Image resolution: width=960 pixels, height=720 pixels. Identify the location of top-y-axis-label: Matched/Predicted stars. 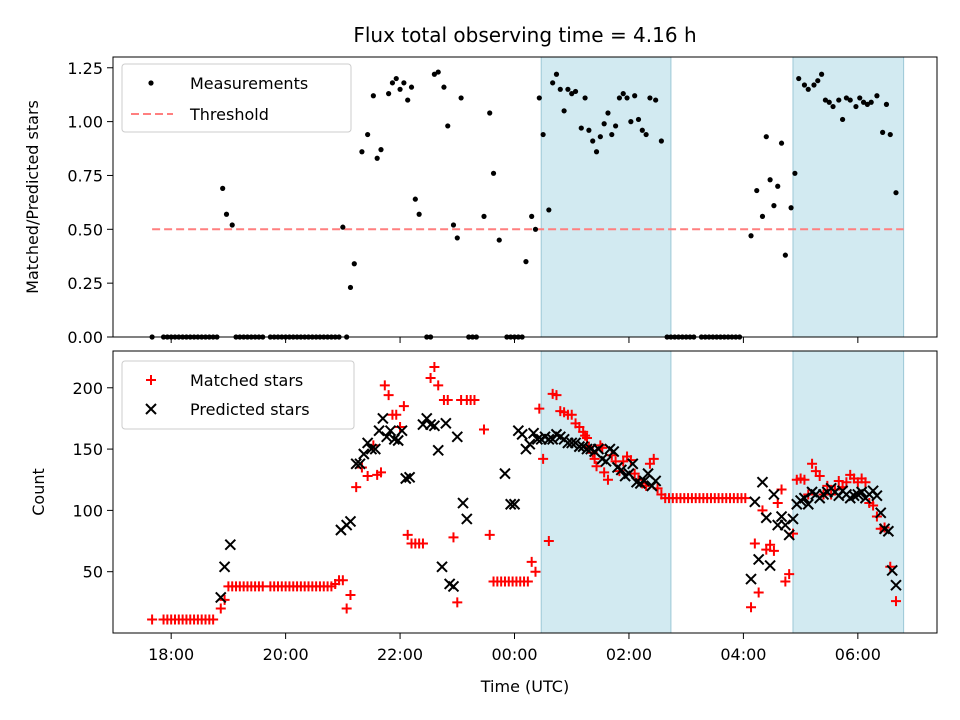
(32, 197).